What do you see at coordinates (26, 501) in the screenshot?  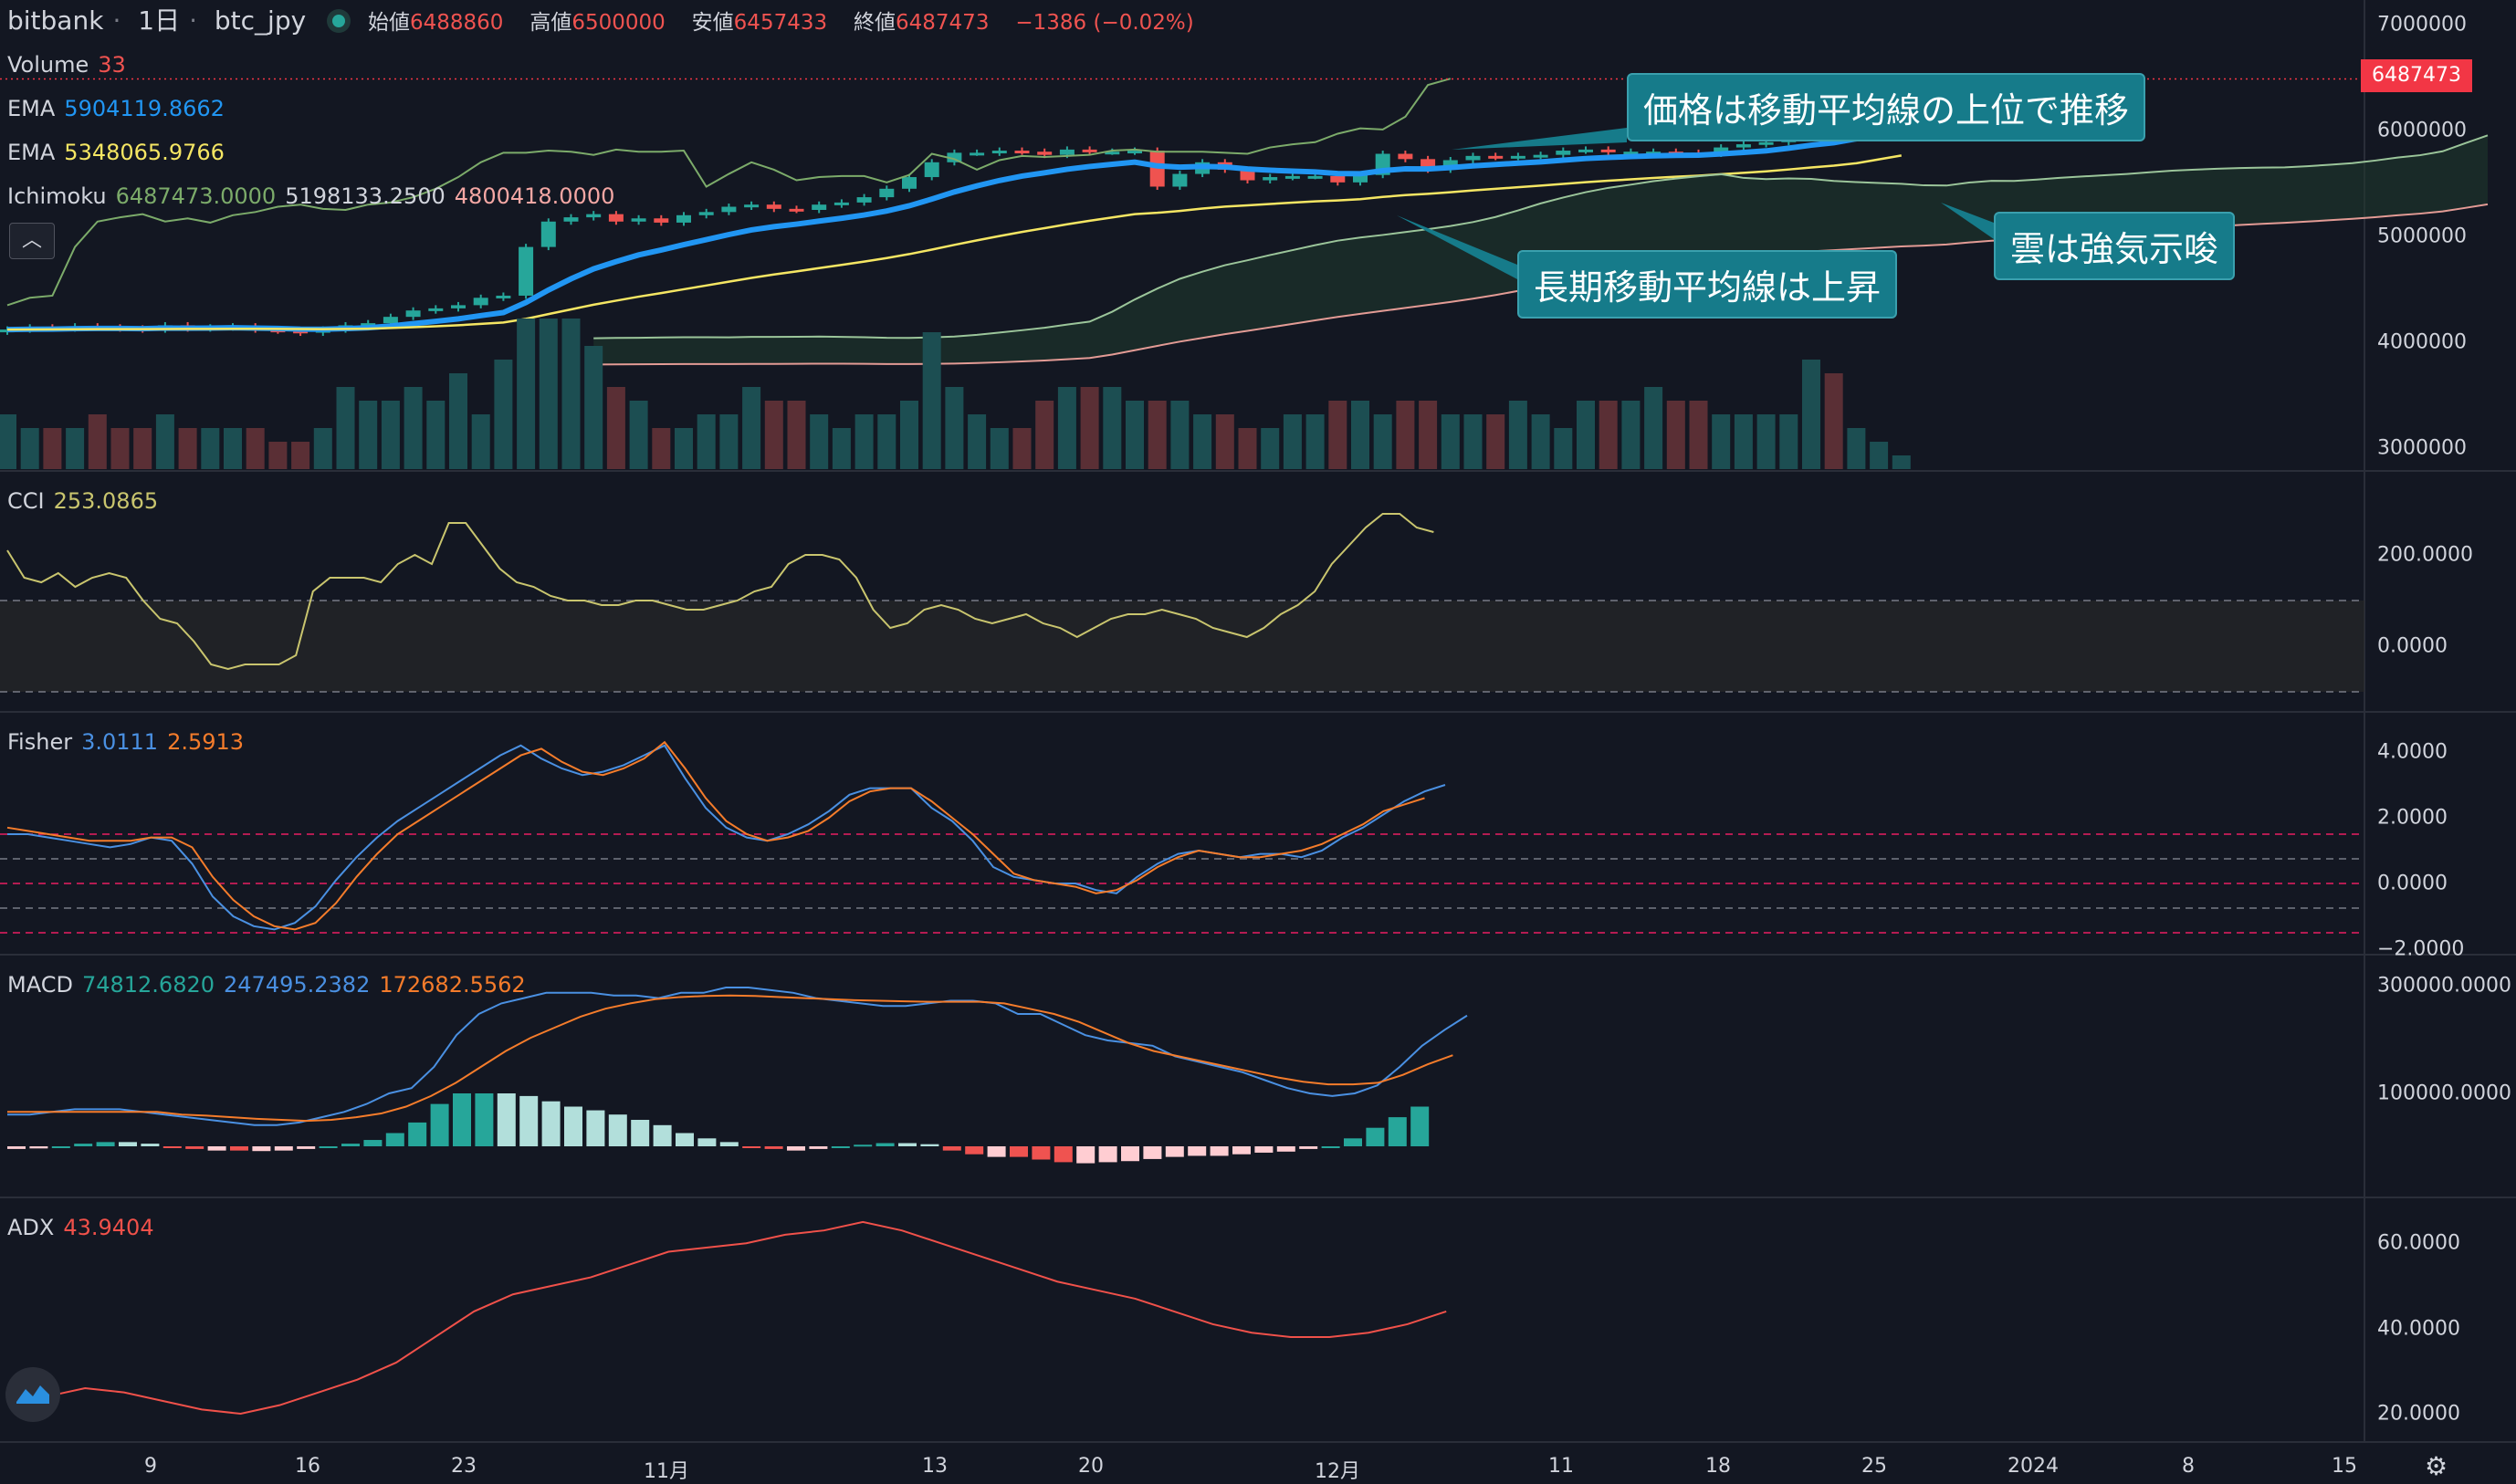 I see `legend-cci-name: CCI` at bounding box center [26, 501].